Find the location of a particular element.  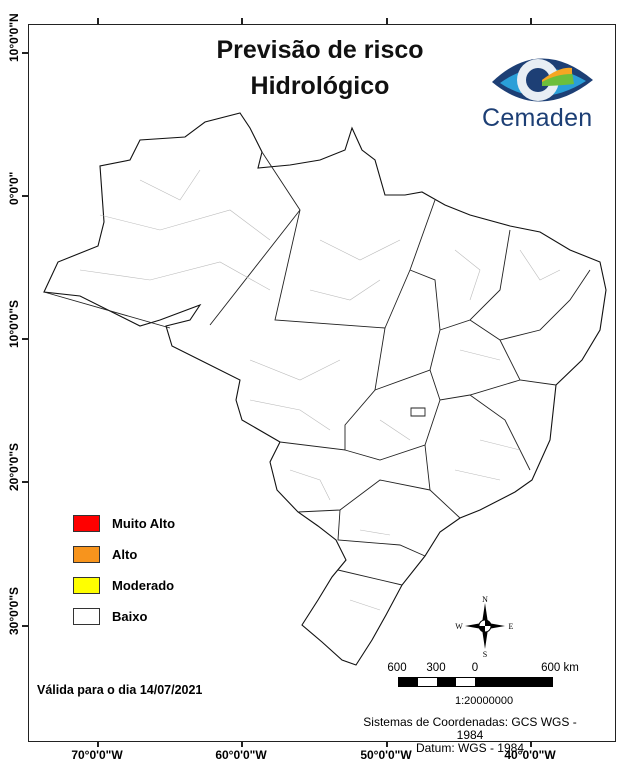

legend-item-moderado: Moderado is located at coordinates (124, 585).